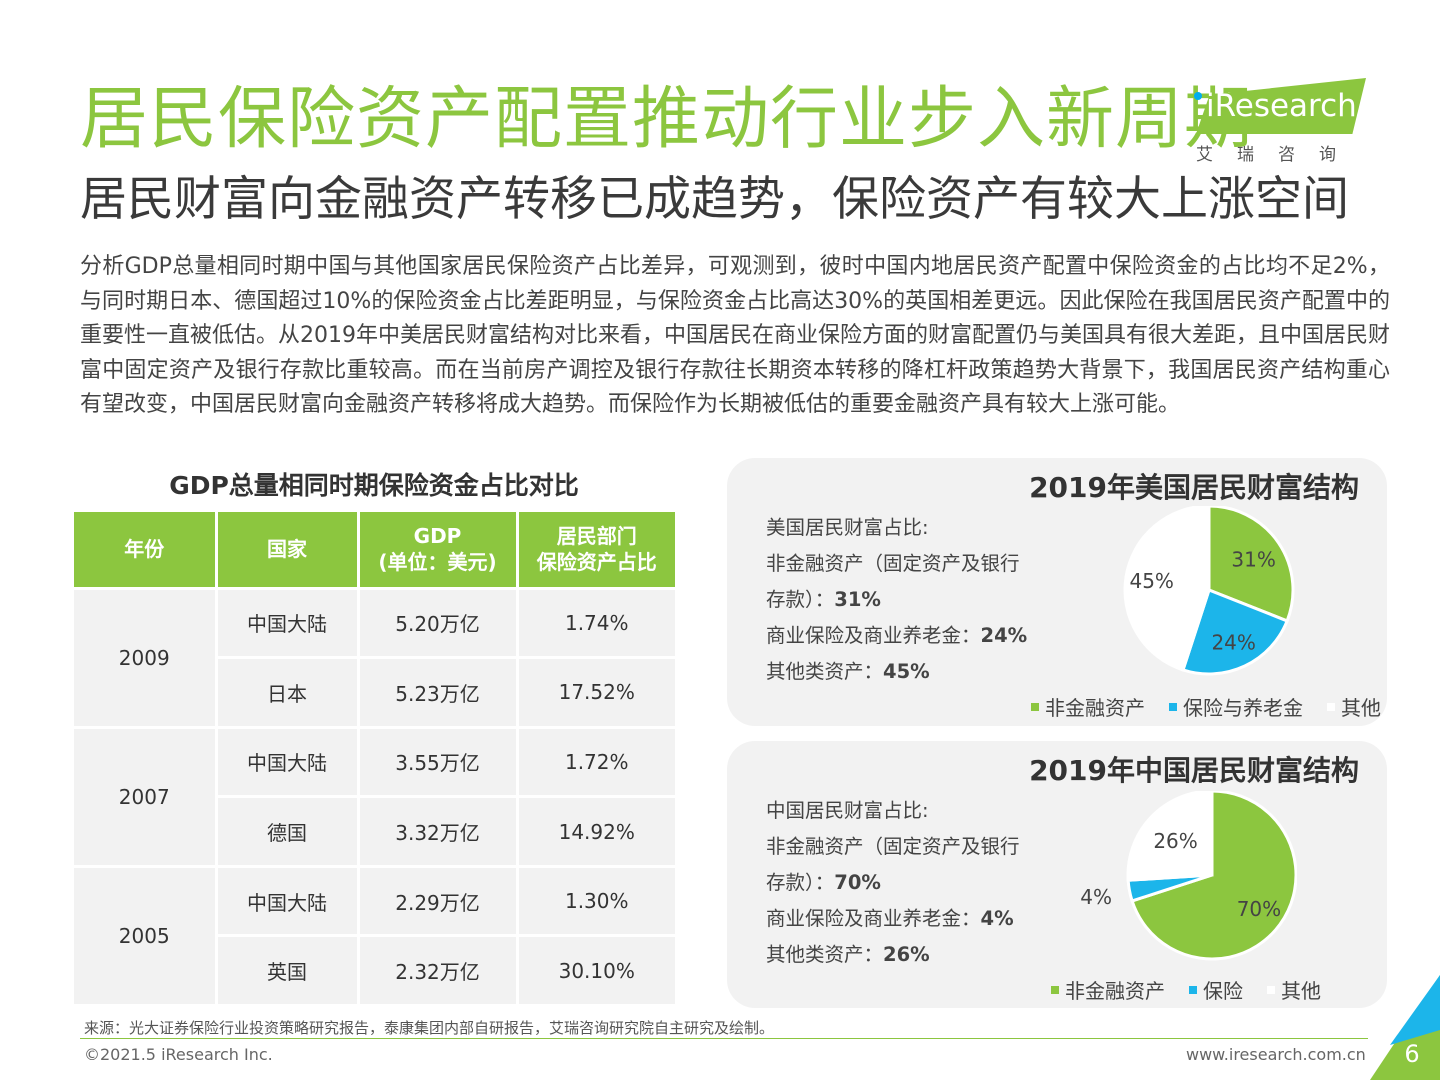 This screenshot has width=1440, height=1080. What do you see at coordinates (438, 902) in the screenshot?
I see `gdp-cell: 2.29万亿` at bounding box center [438, 902].